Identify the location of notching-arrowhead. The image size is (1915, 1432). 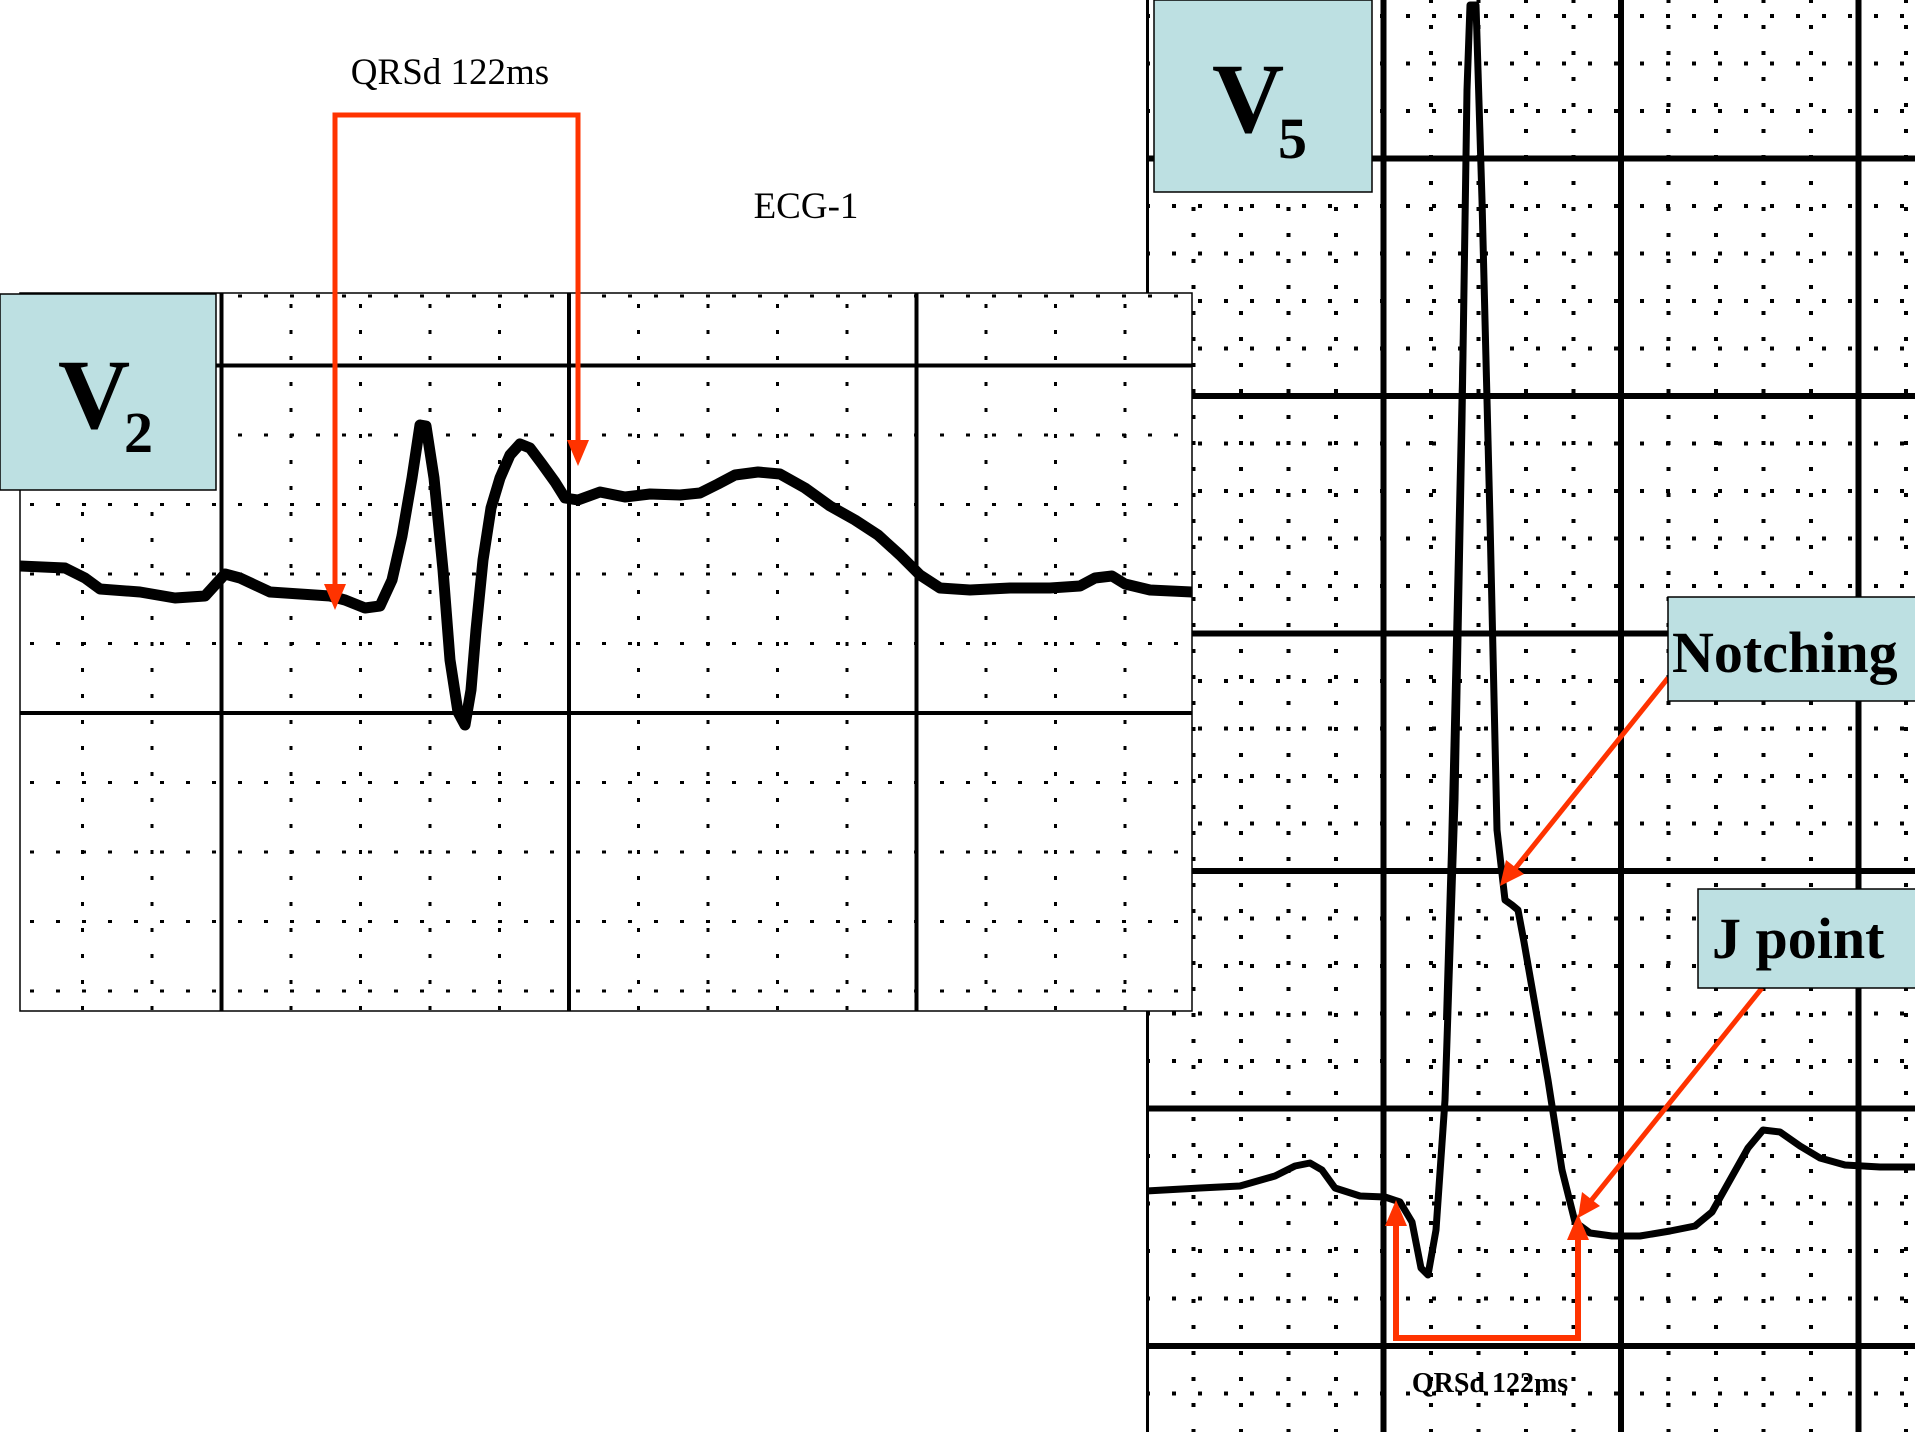
(1512, 873).